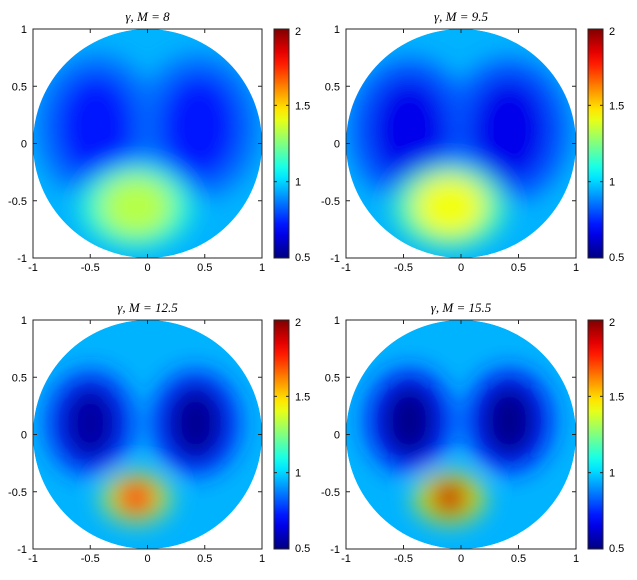  Describe the element at coordinates (147, 307) in the screenshot. I see `chart-title: γ, M = 12.5` at that location.